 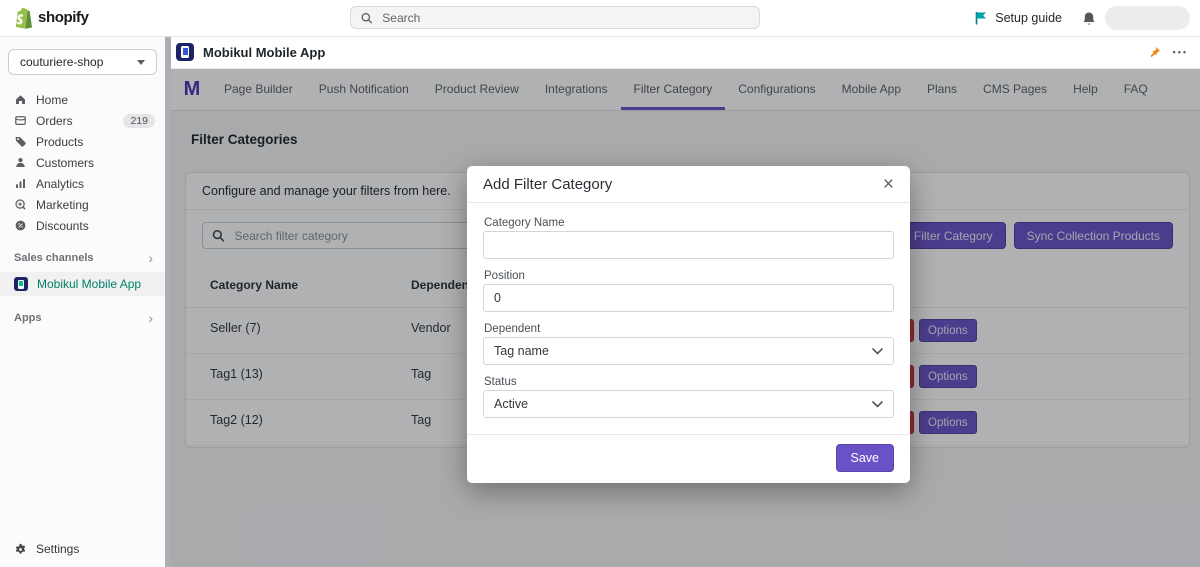 I want to click on sidebar-item-marketing: Marketing, so click(x=82, y=204).